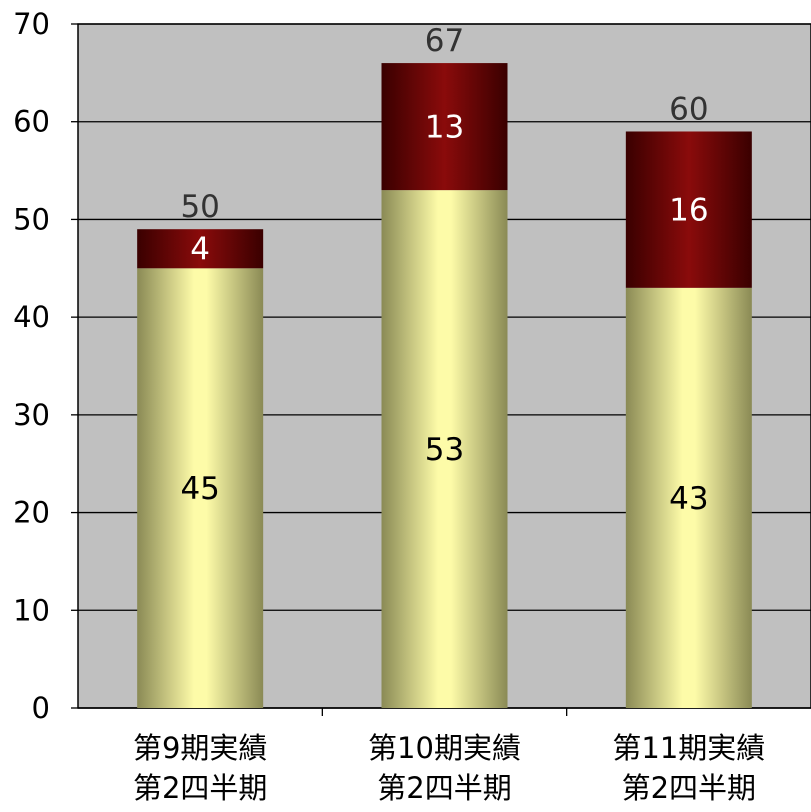 The height and width of the screenshot is (812, 811). Describe the element at coordinates (444, 748) in the screenshot. I see `x-category-label: 第10期実績` at that location.